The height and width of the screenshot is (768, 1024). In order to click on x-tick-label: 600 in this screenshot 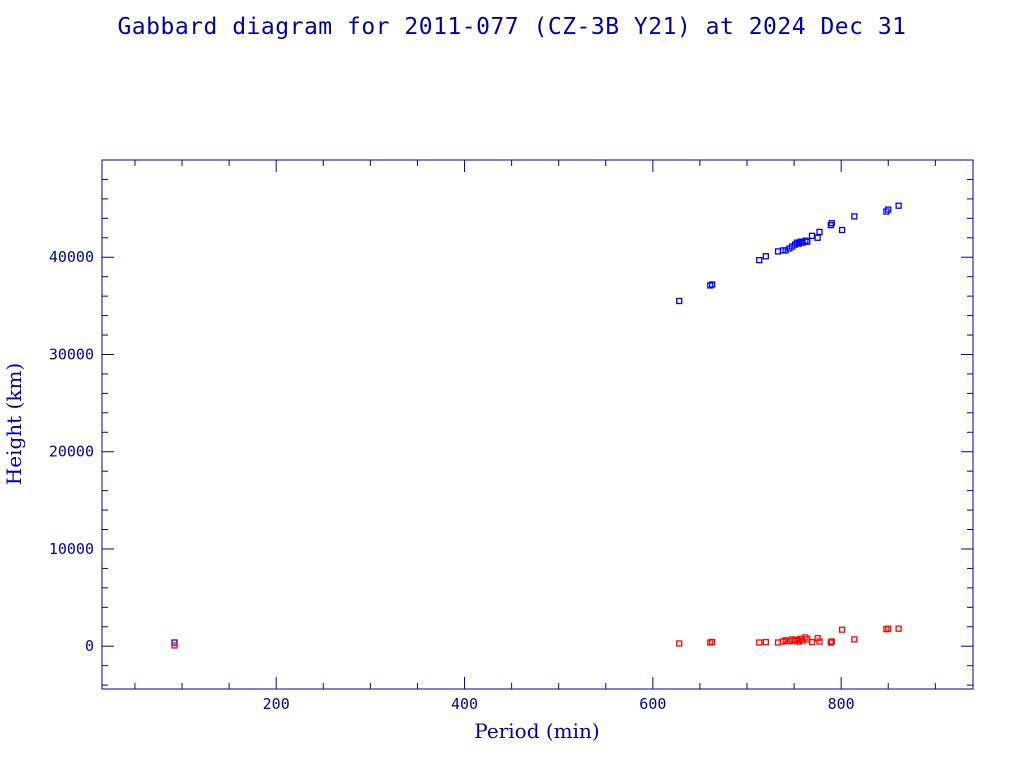, I will do `click(652, 704)`.